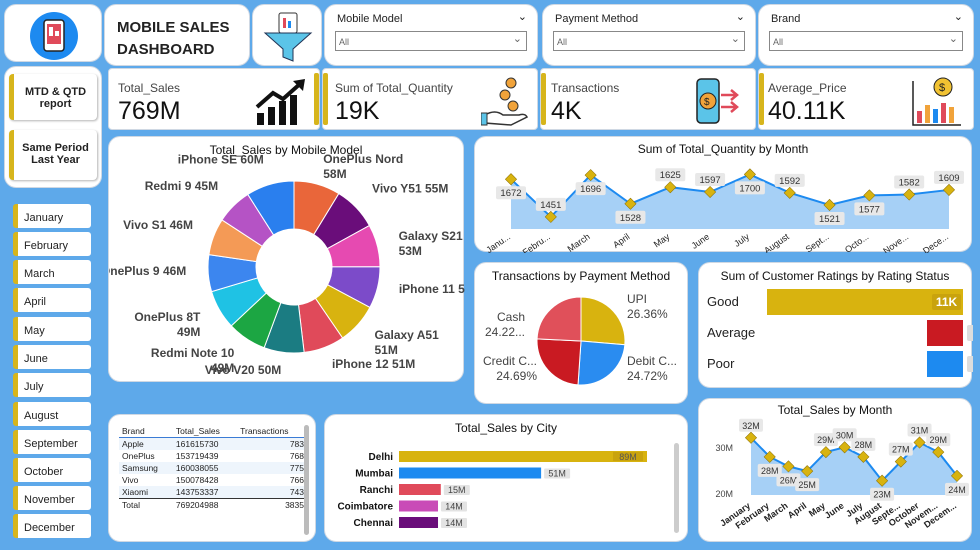 The height and width of the screenshot is (550, 980). What do you see at coordinates (306, 480) in the screenshot?
I see `table-scrollbar` at bounding box center [306, 480].